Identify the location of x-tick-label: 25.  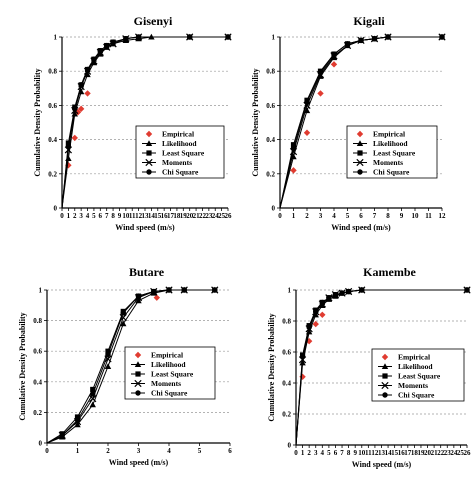
(222, 216).